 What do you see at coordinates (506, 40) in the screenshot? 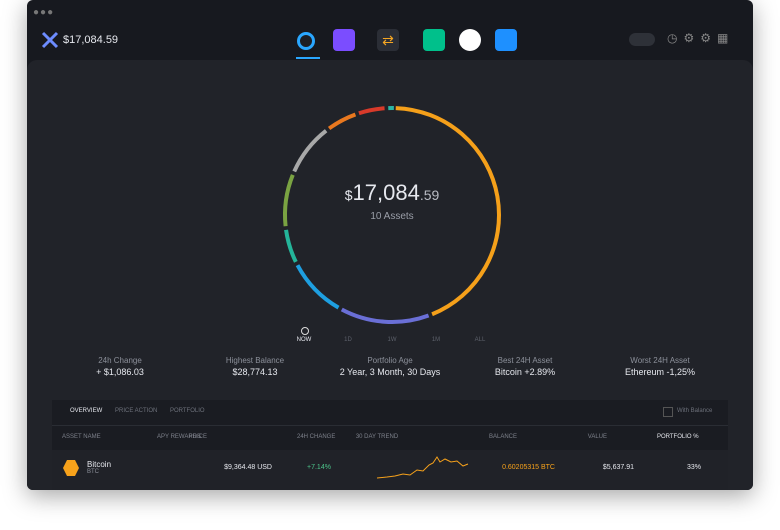
I see `app-plus` at bounding box center [506, 40].